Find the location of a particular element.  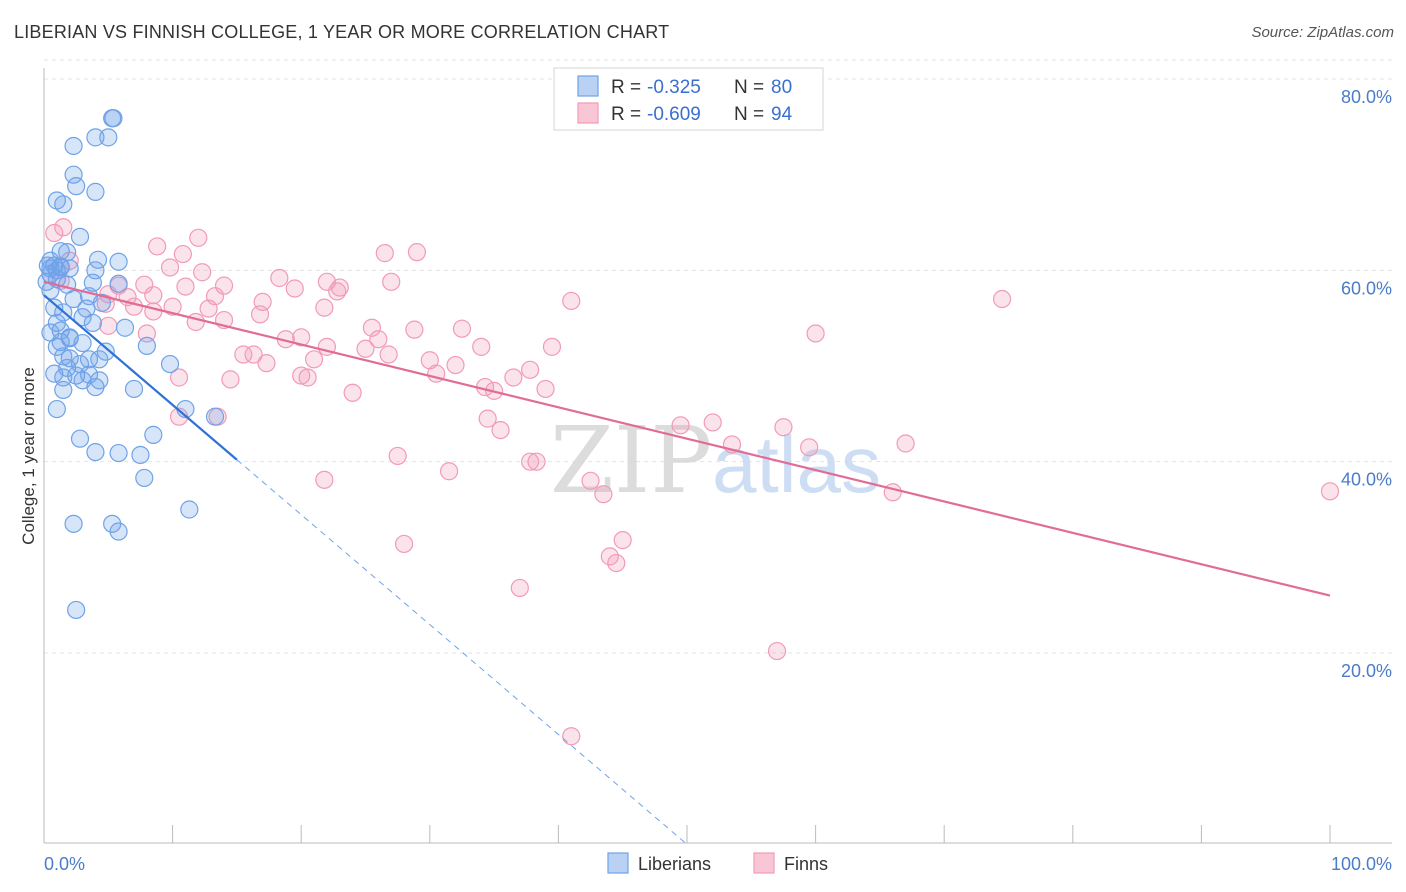

y-tick-label-20: 20.0% is located at coordinates (1366, 671).